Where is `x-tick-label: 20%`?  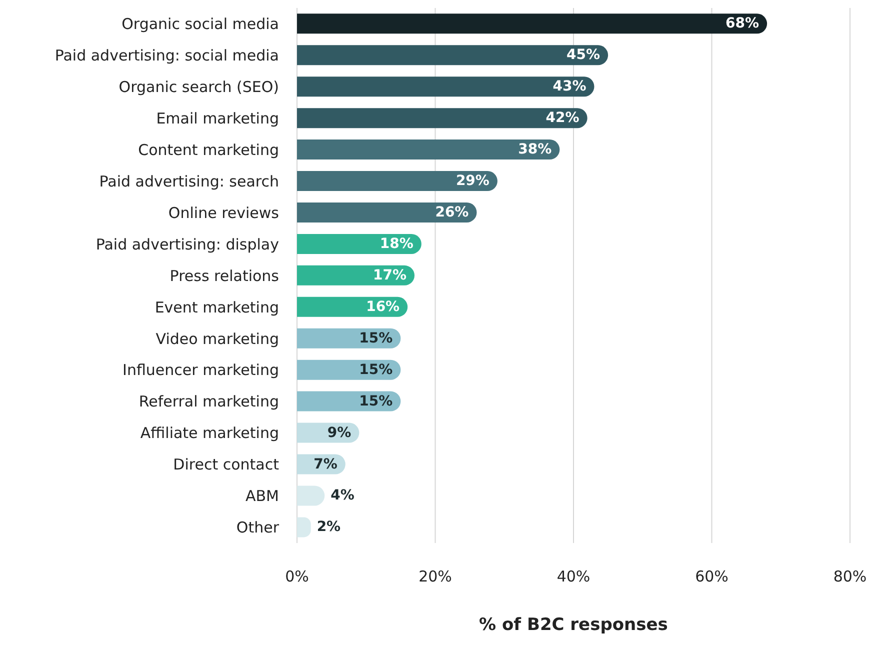
x-tick-label: 20% is located at coordinates (435, 577).